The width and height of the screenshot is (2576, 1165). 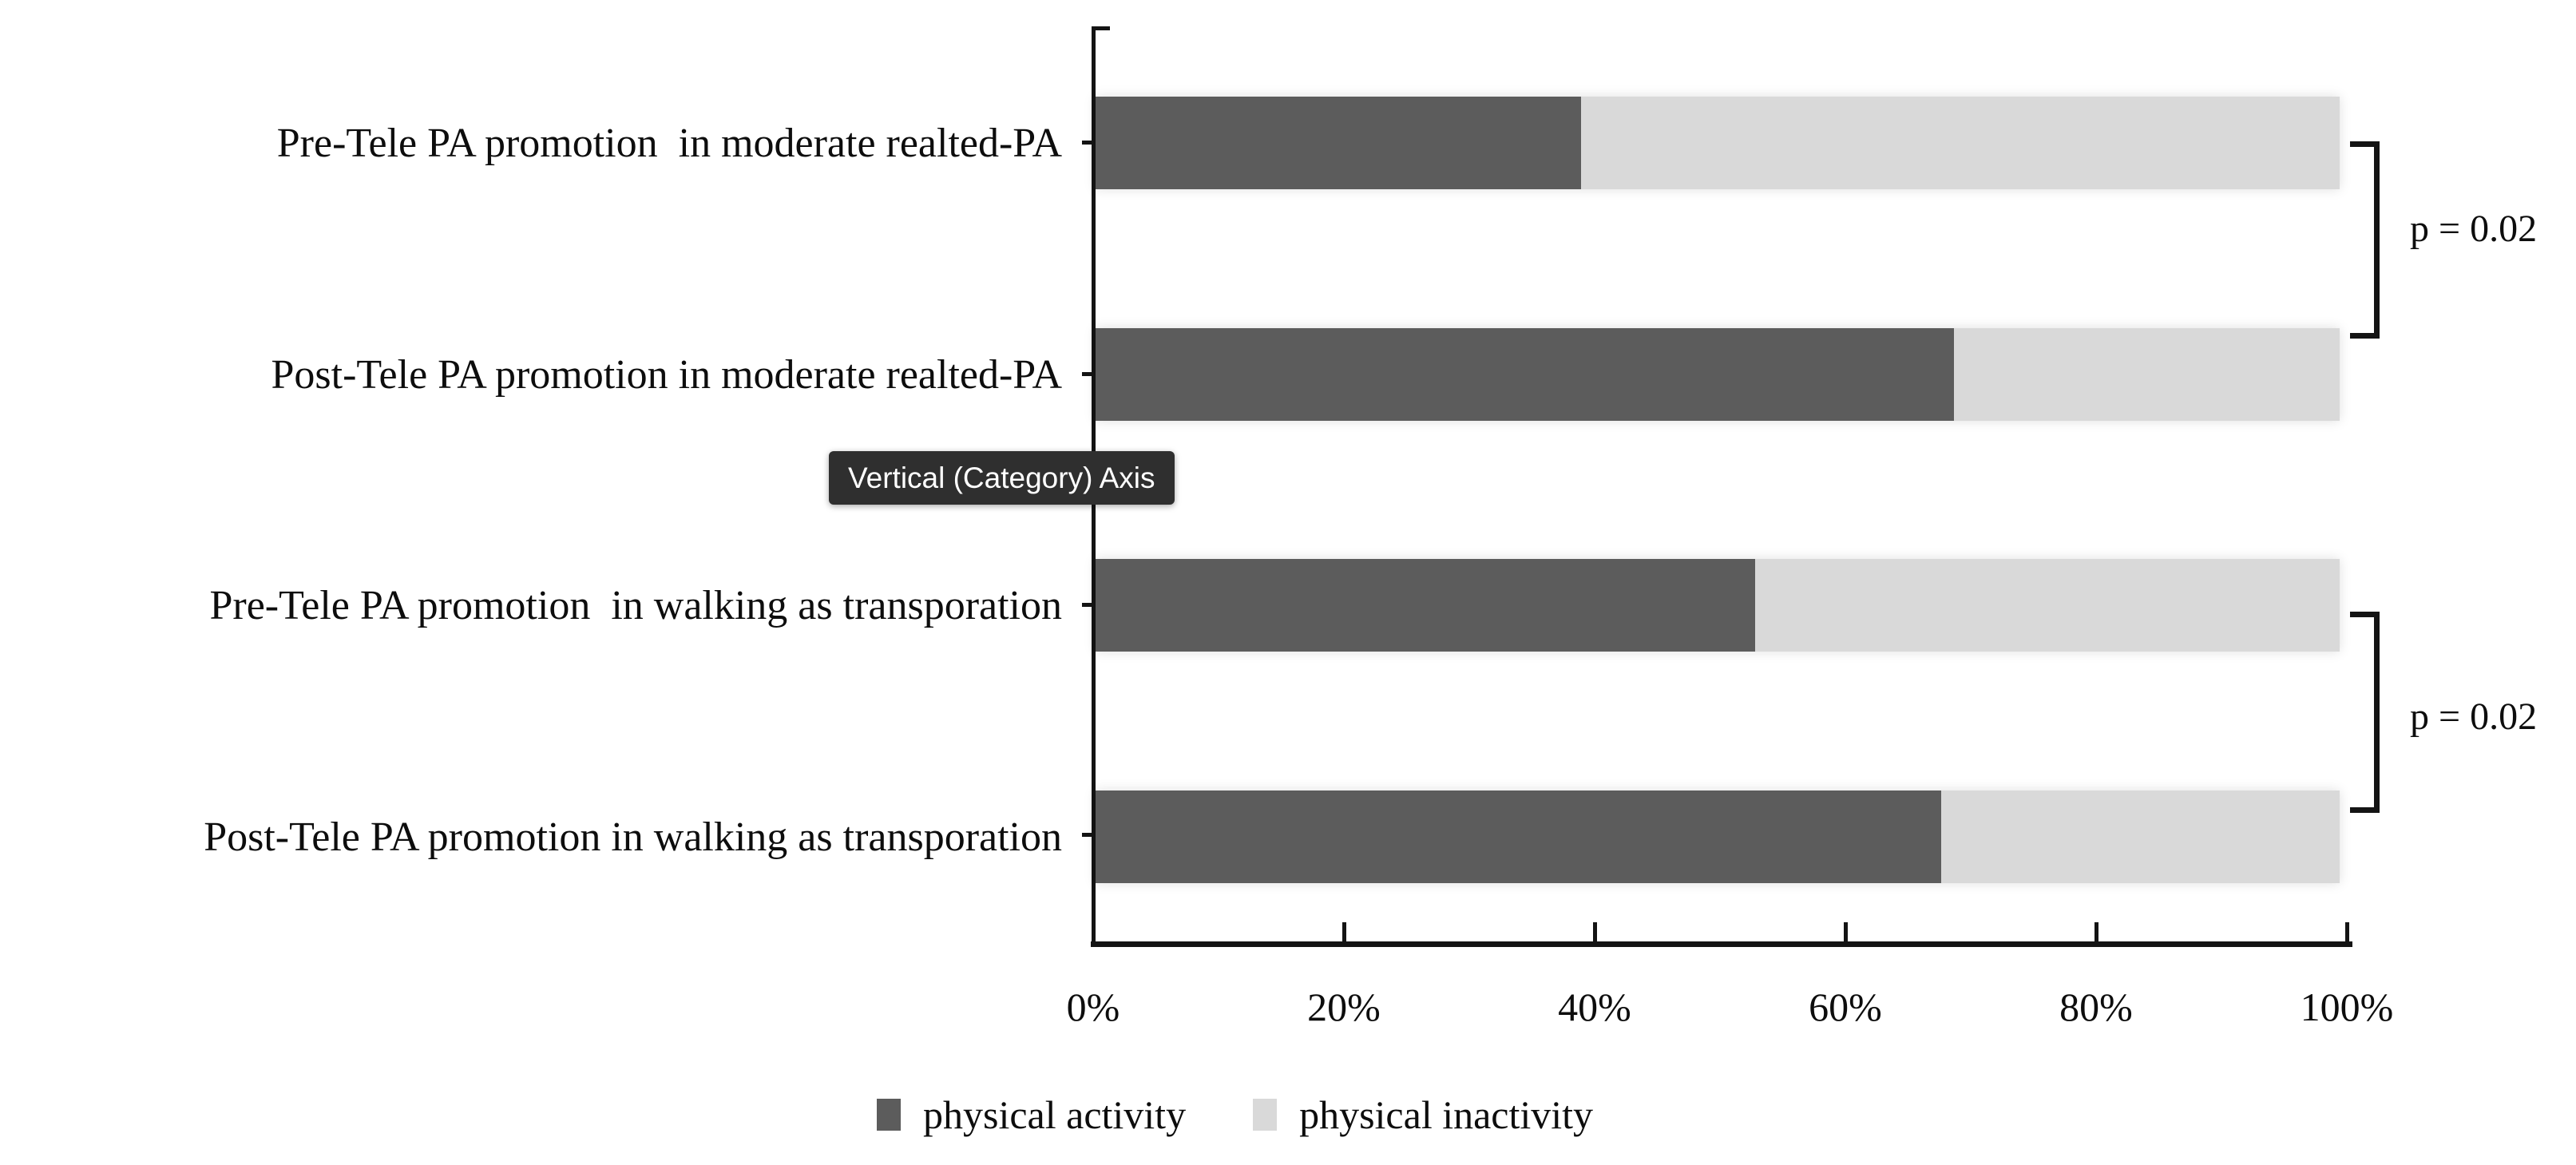 What do you see at coordinates (1721, 944) in the screenshot?
I see `horizontal-value-axis` at bounding box center [1721, 944].